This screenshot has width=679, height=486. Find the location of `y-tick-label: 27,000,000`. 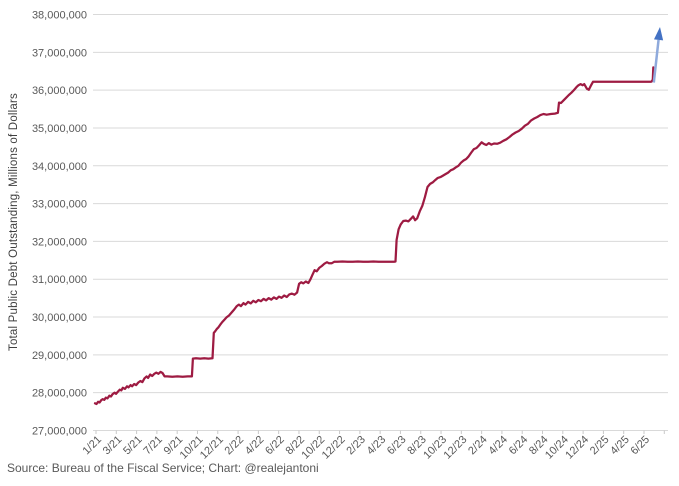

y-tick-label: 27,000,000 is located at coordinates (59, 432).